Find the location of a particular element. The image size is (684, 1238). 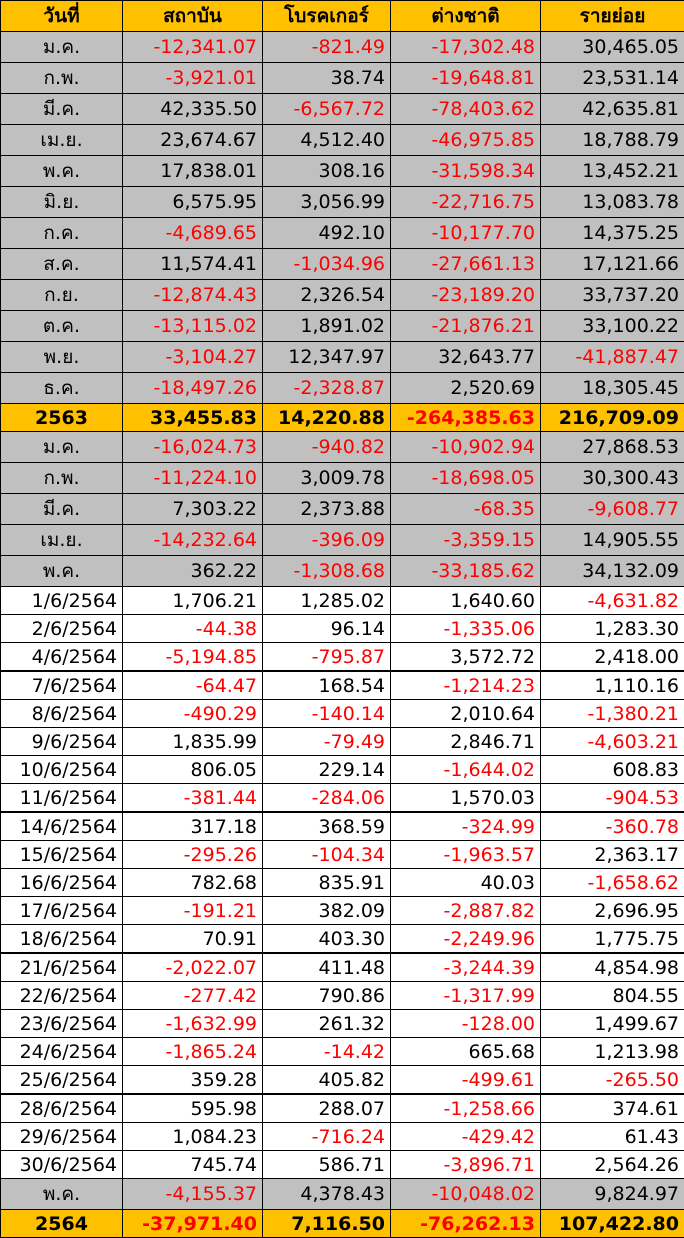

cell-institution: 362.22 is located at coordinates (193, 571).